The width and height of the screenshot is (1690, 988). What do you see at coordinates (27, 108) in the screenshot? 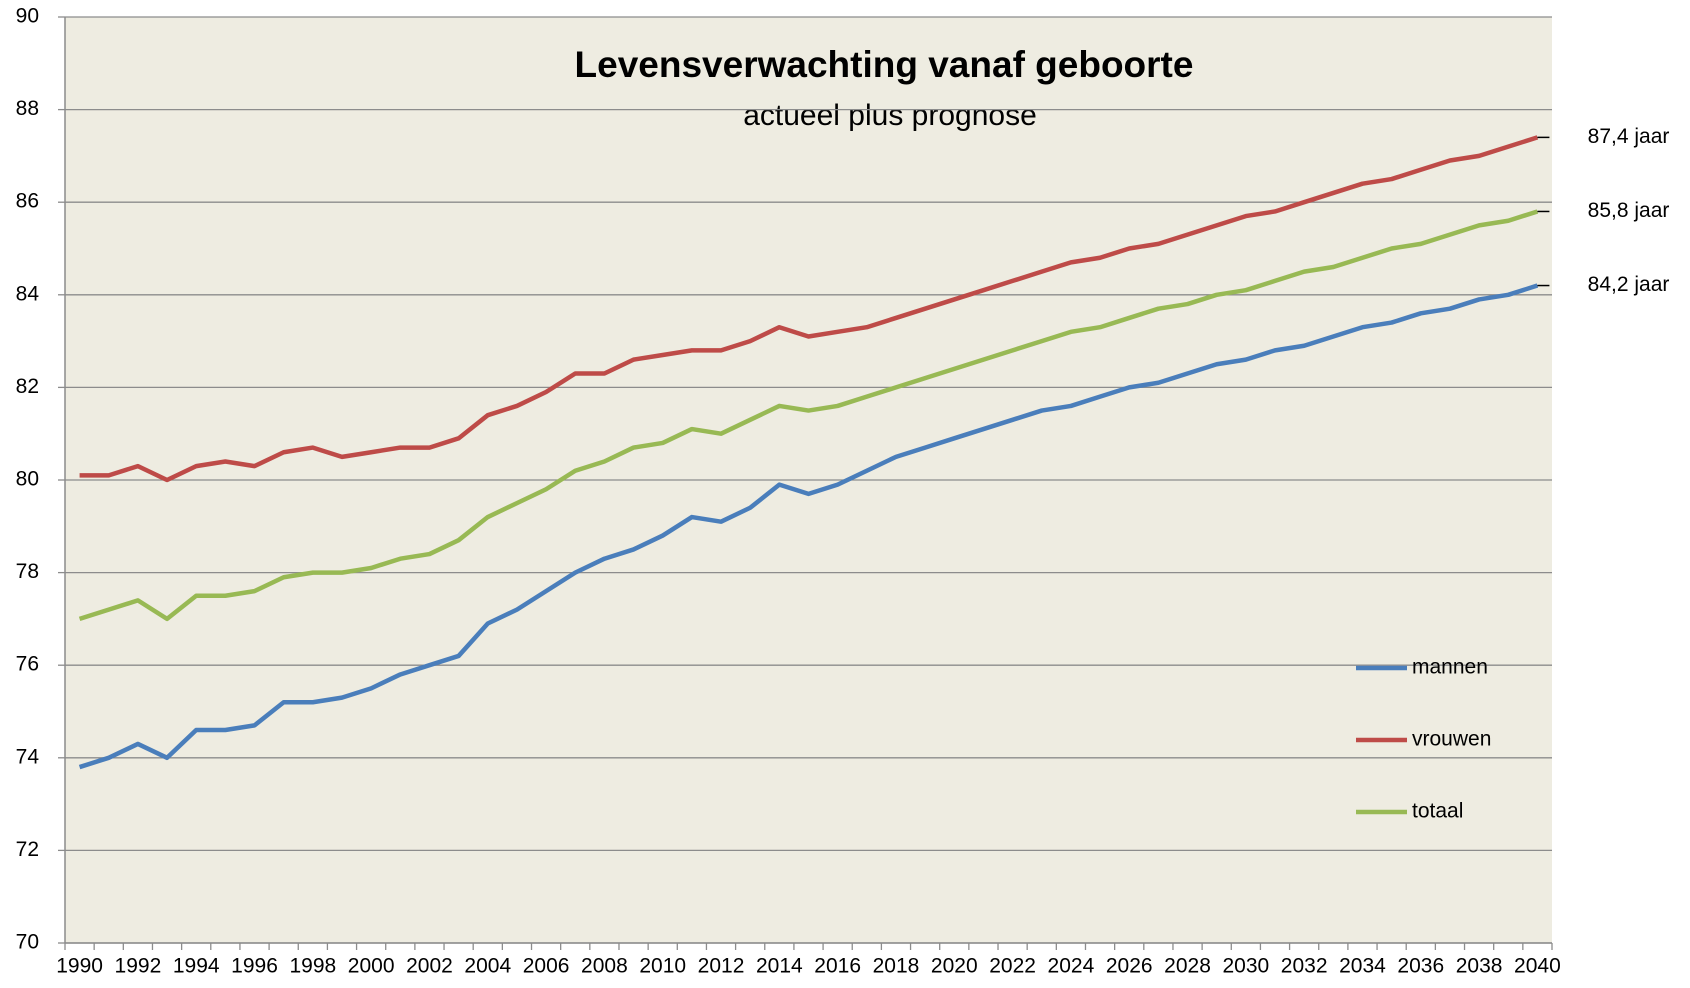
I see `y-tick-label: 88` at bounding box center [27, 108].